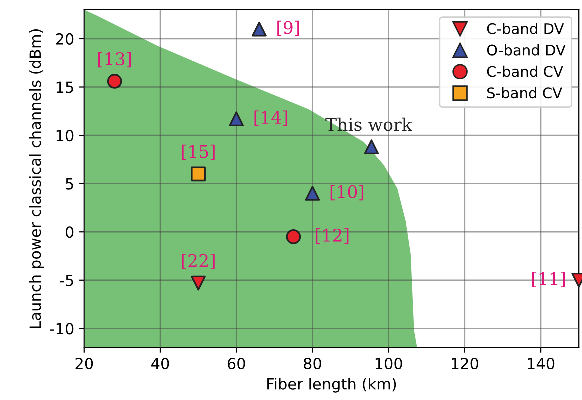 The width and height of the screenshot is (582, 400). Describe the element at coordinates (525, 72) in the screenshot. I see `legend-label: C-band CV` at that location.